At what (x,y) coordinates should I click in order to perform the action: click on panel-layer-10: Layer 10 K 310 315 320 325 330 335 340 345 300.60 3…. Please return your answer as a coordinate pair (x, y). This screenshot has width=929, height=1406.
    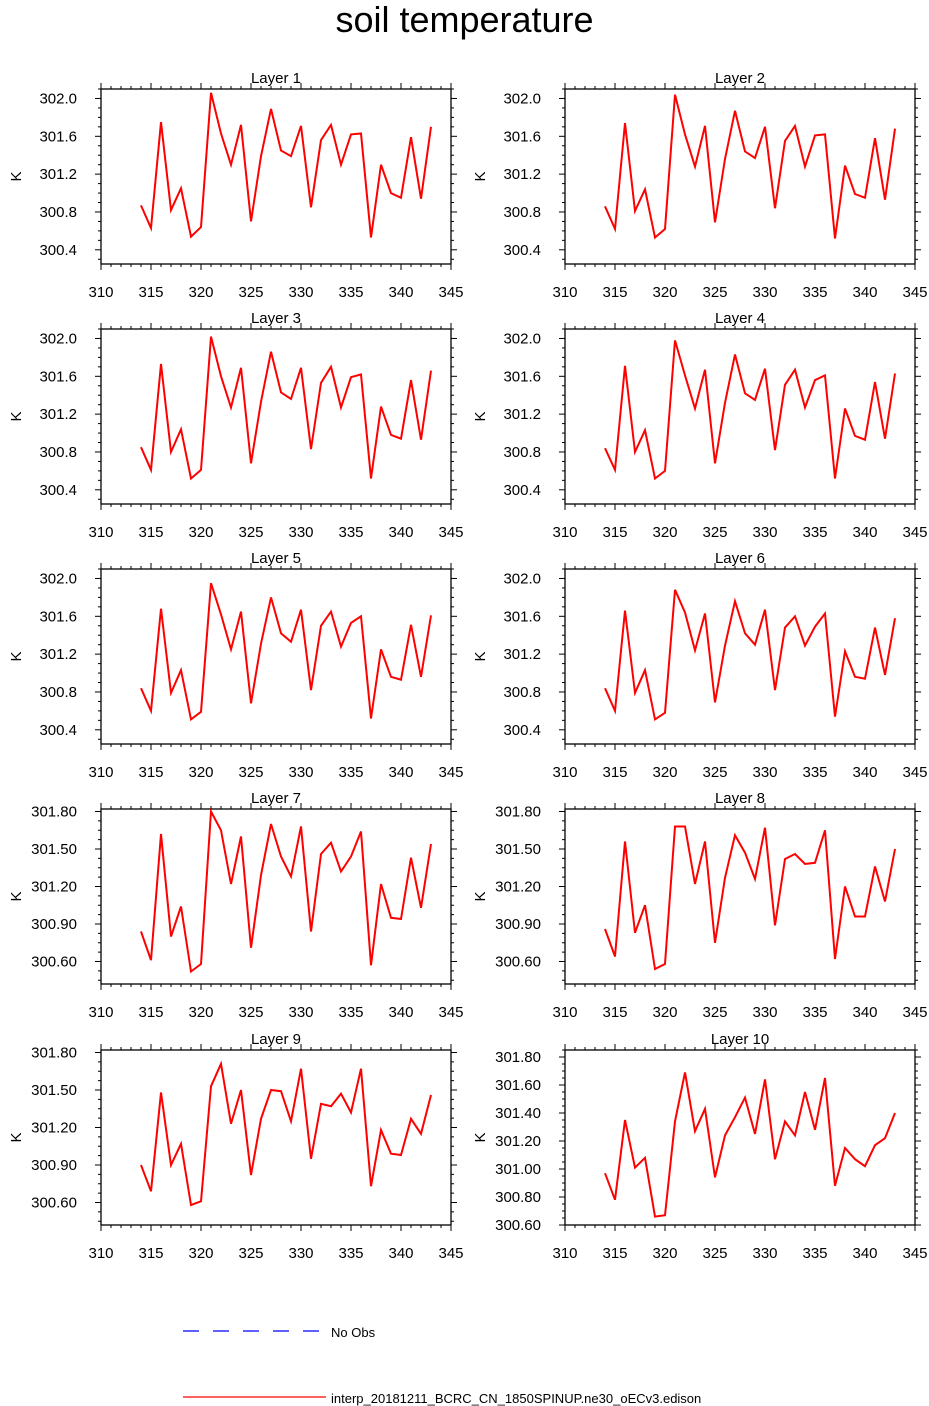
    Looking at the image, I should click on (700, 1146).